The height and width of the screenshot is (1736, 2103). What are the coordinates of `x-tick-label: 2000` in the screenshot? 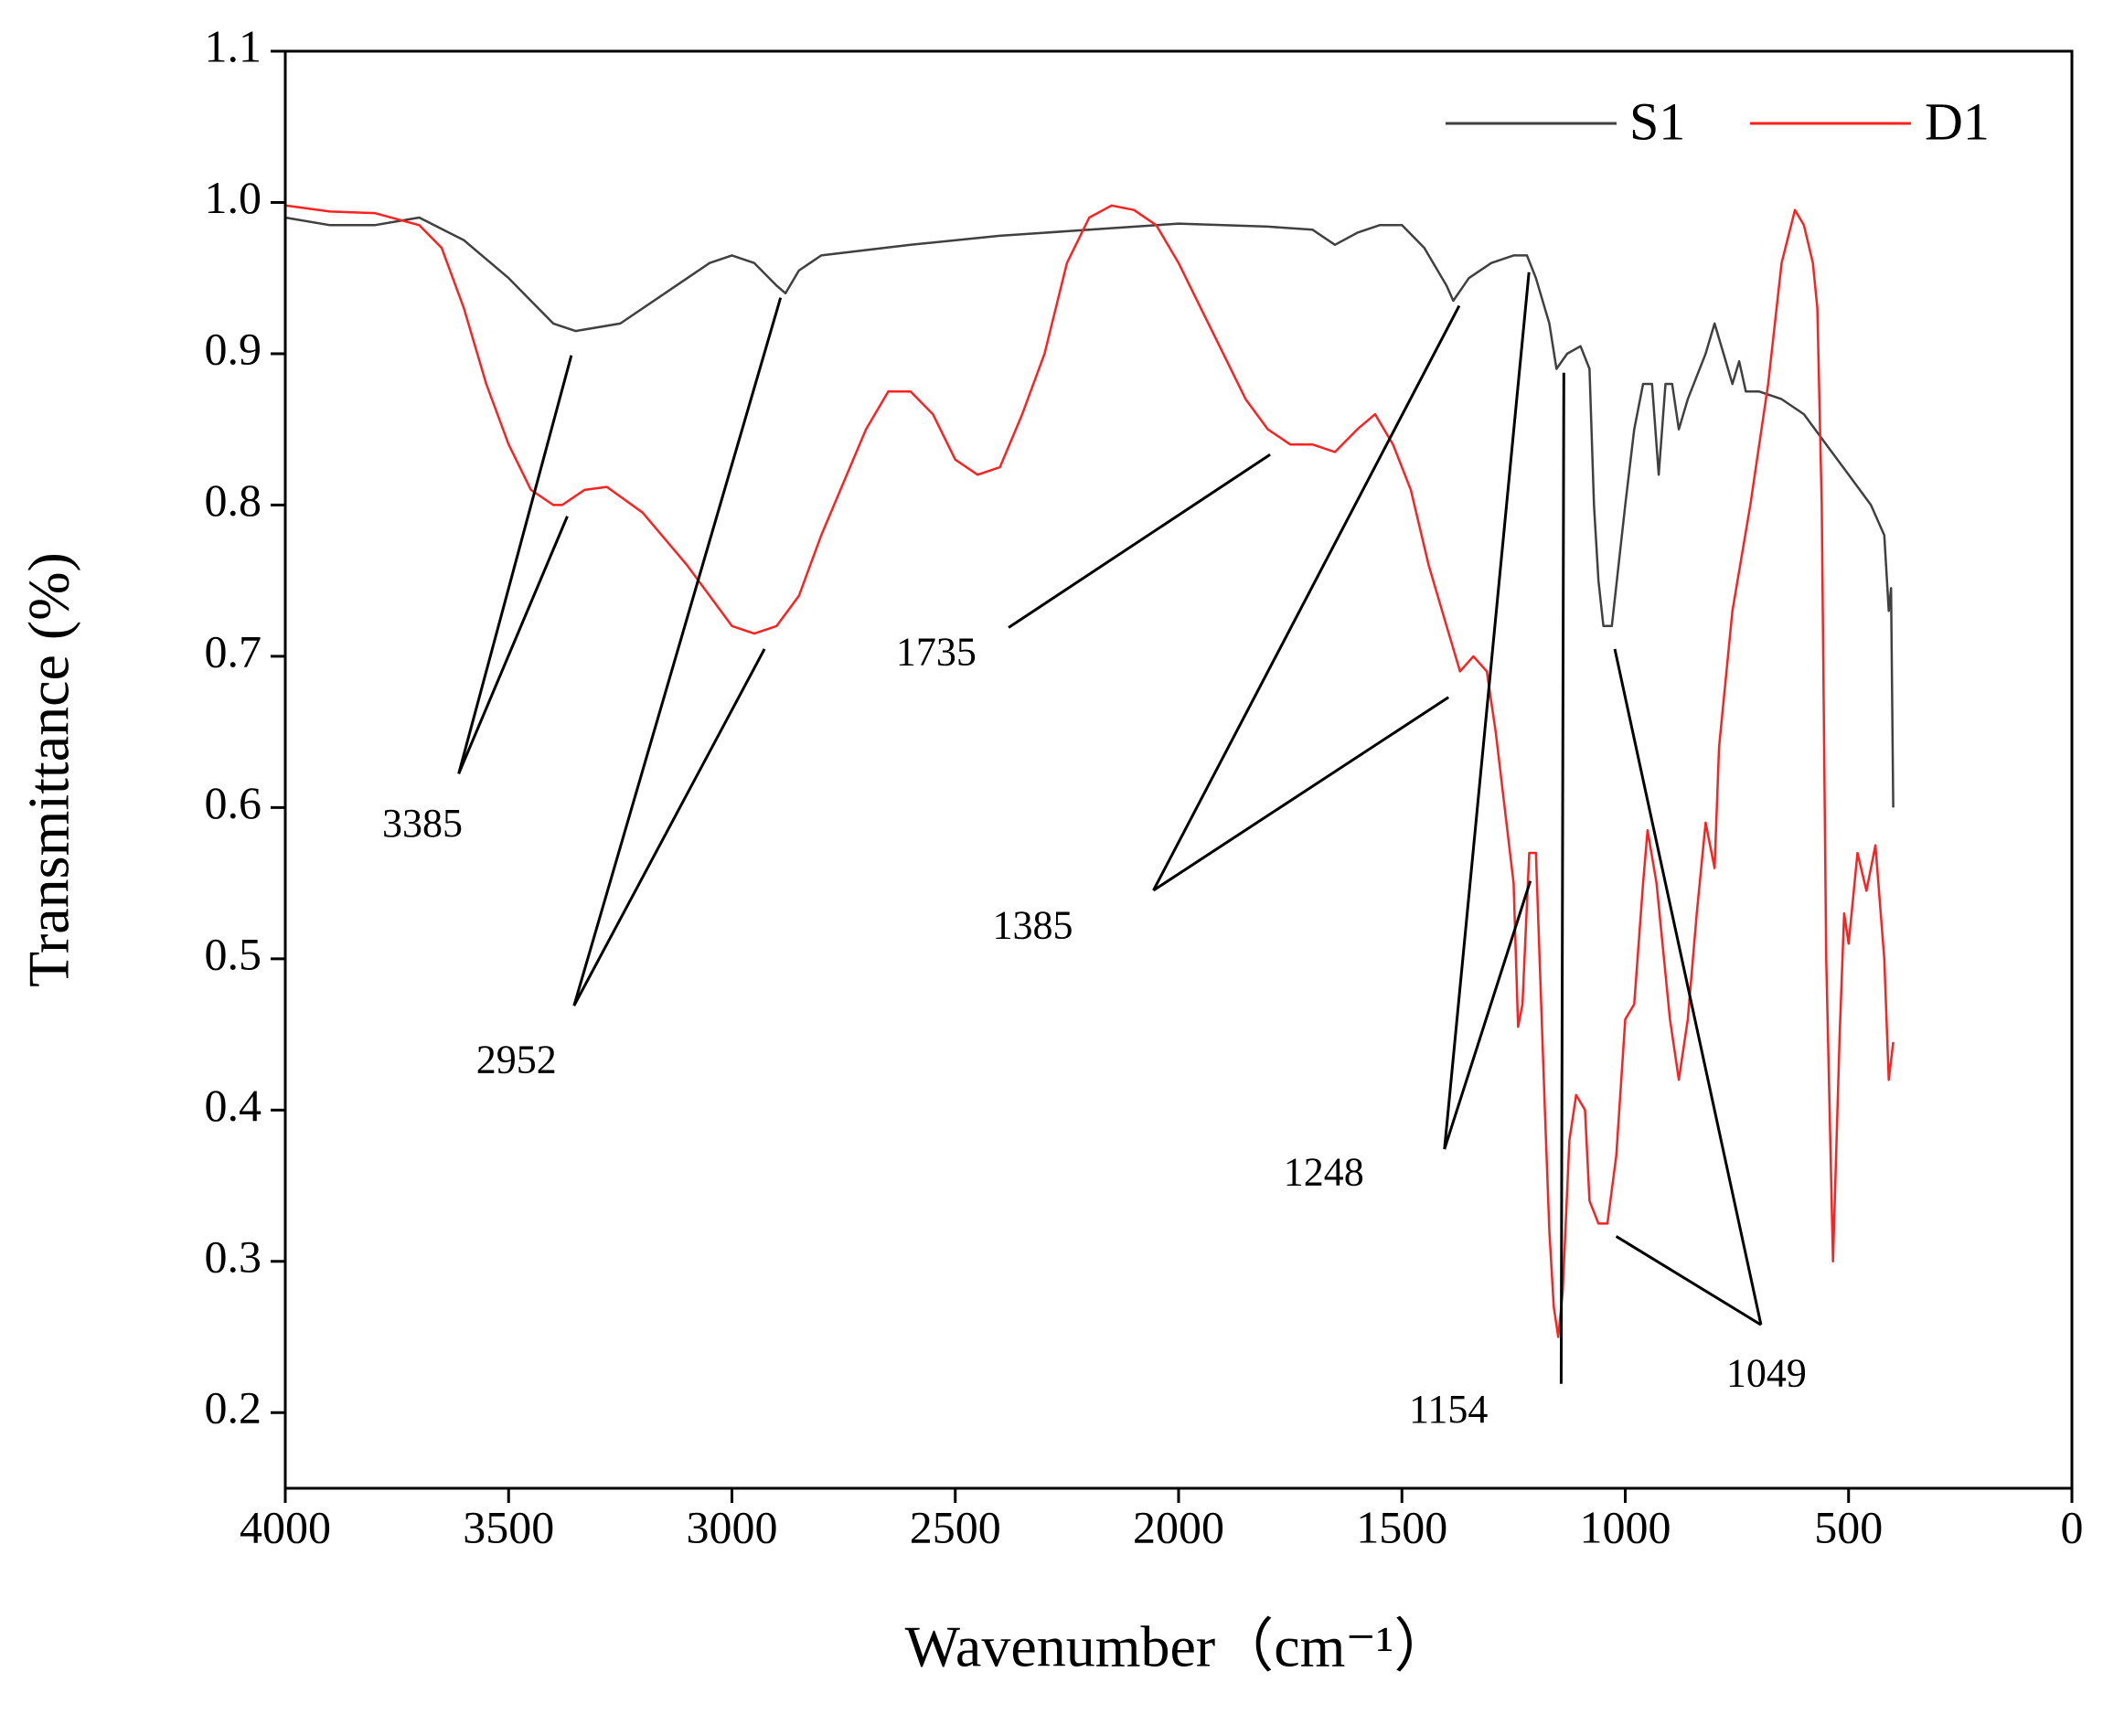 It's located at (1178, 1526).